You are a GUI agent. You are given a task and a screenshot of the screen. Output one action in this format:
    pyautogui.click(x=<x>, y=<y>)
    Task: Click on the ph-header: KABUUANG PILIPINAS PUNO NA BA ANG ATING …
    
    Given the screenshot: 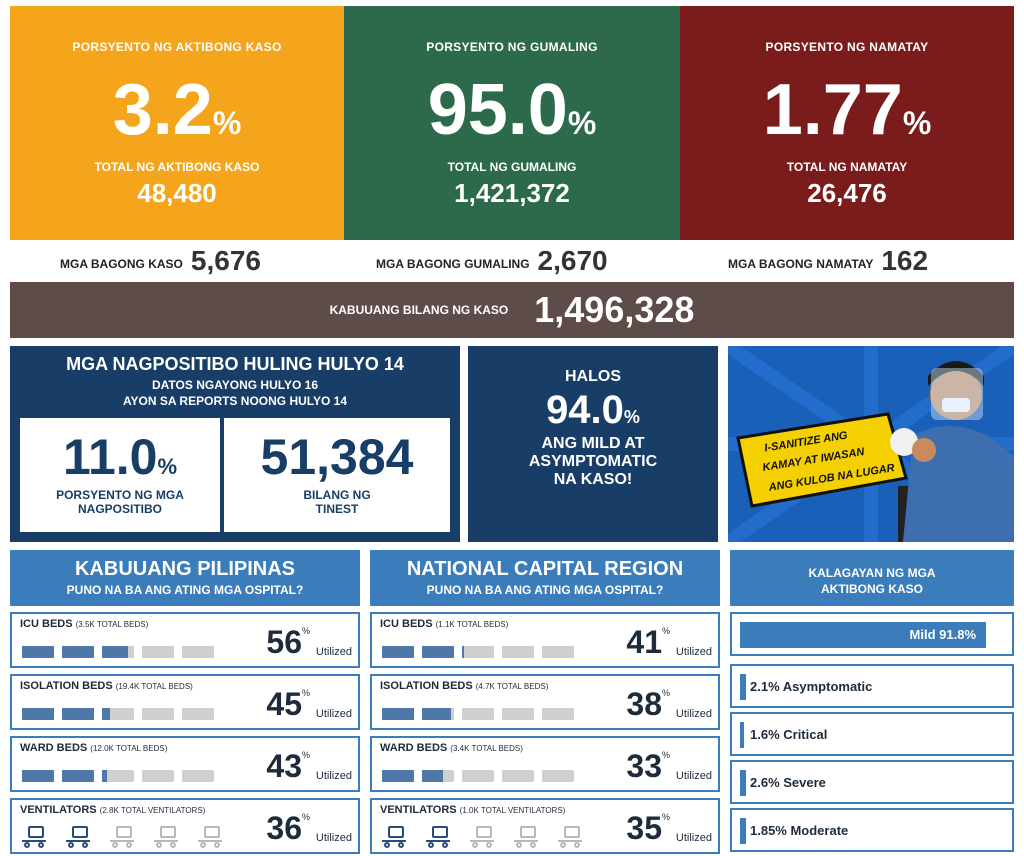 What is the action you would take?
    pyautogui.click(x=185, y=578)
    